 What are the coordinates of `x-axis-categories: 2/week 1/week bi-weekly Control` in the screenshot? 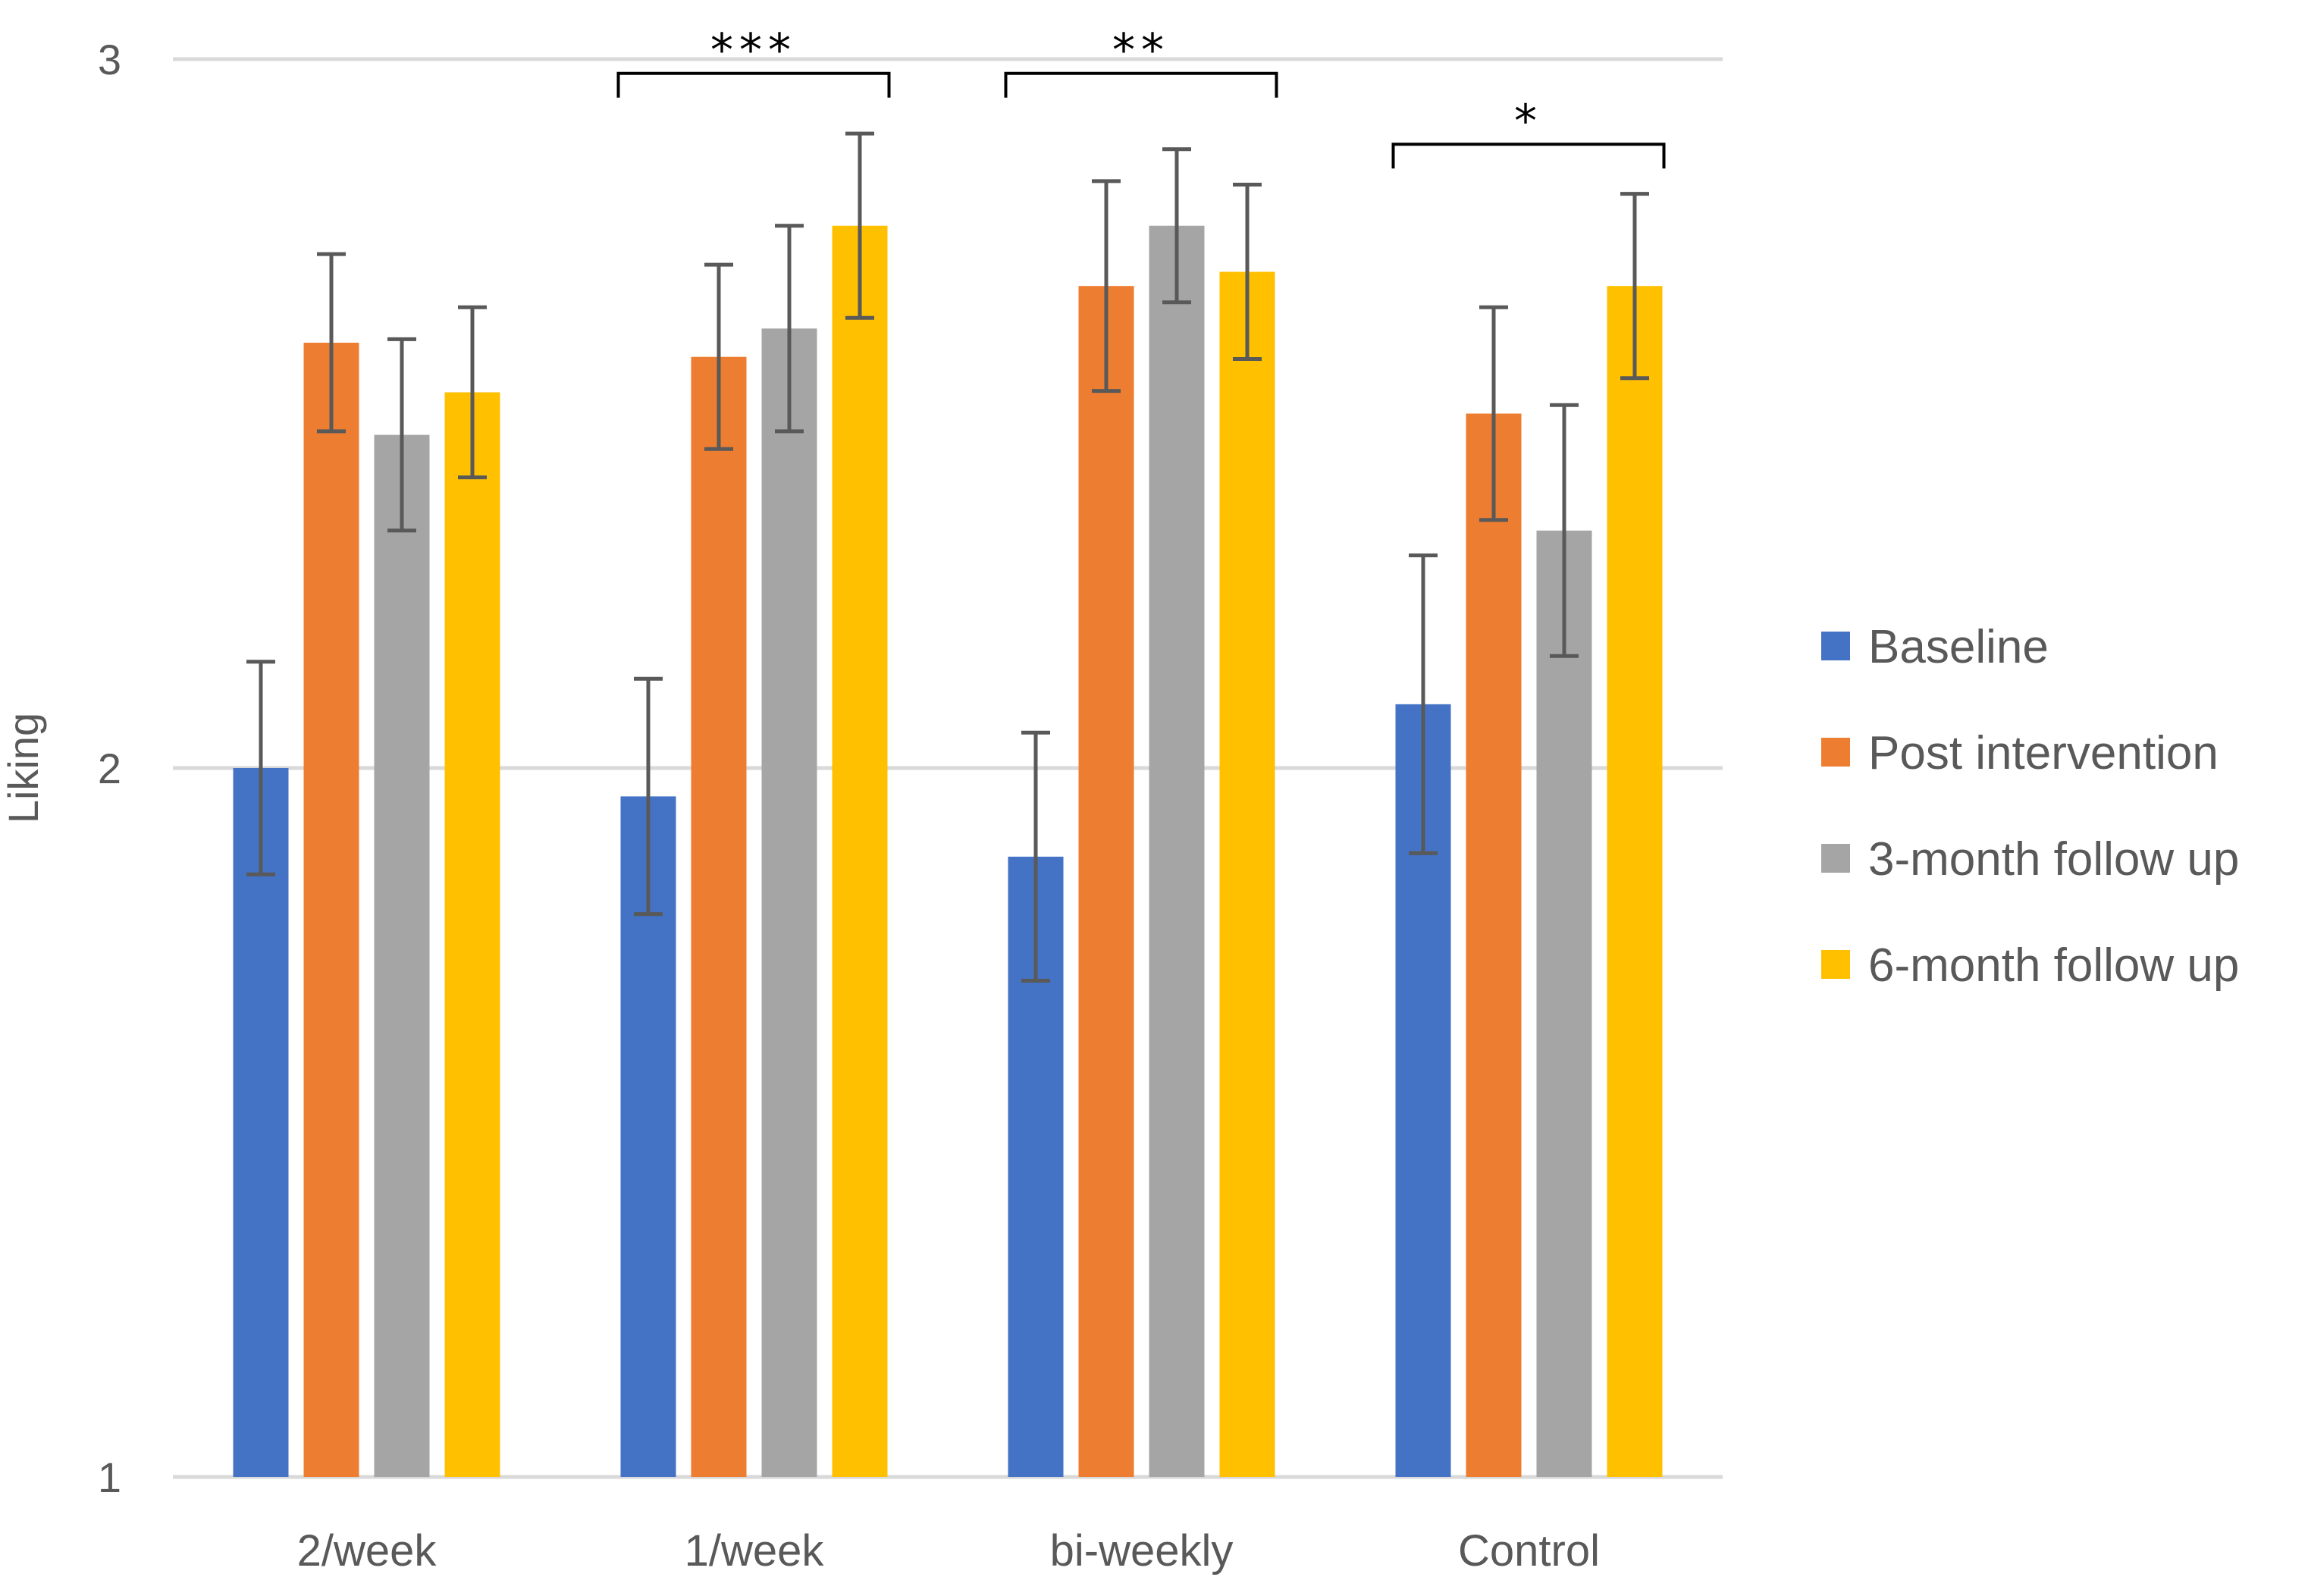 It's located at (948, 1551).